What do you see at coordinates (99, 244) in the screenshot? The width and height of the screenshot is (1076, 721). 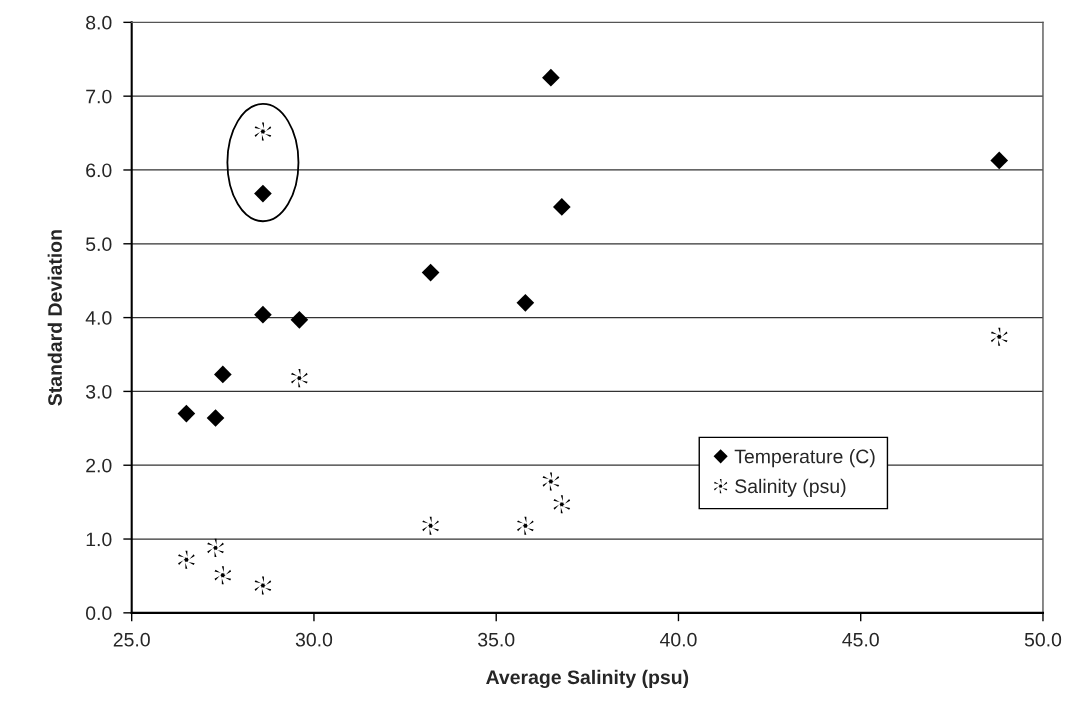 I see `y-tick-label: 5.0` at bounding box center [99, 244].